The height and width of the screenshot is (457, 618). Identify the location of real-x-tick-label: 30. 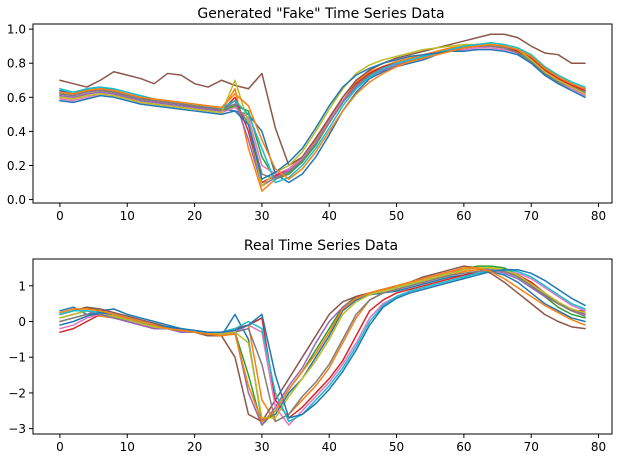
(261, 447).